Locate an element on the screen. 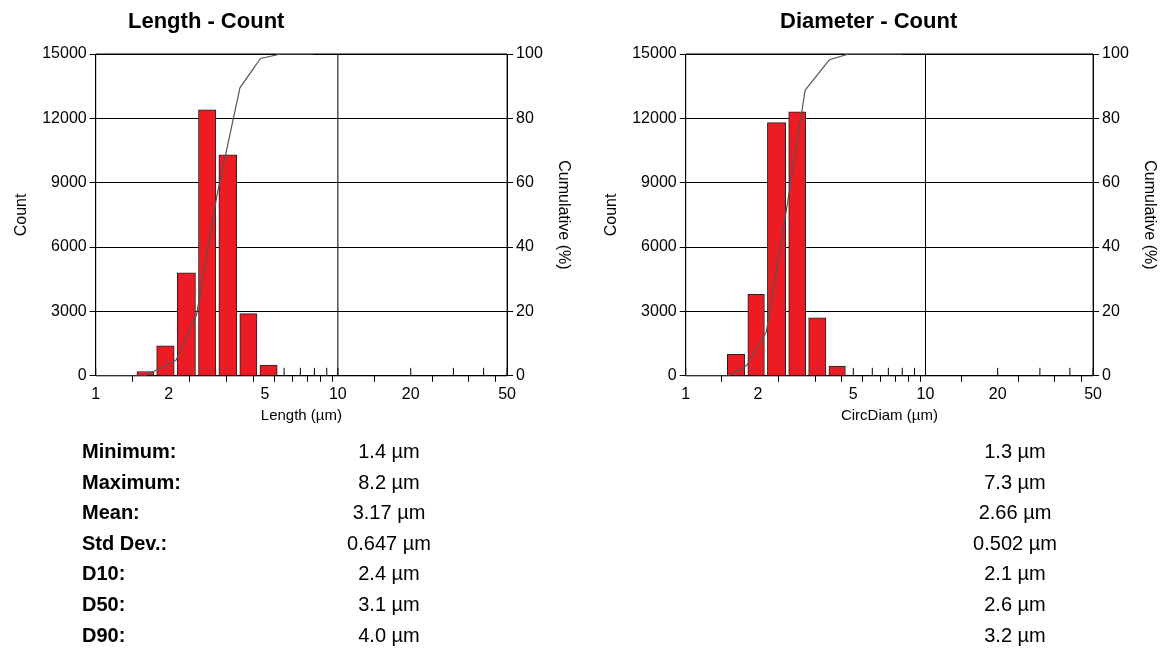 Image resolution: width=1171 pixels, height=651 pixels. text: 1.3 µm is located at coordinates (1015, 451).